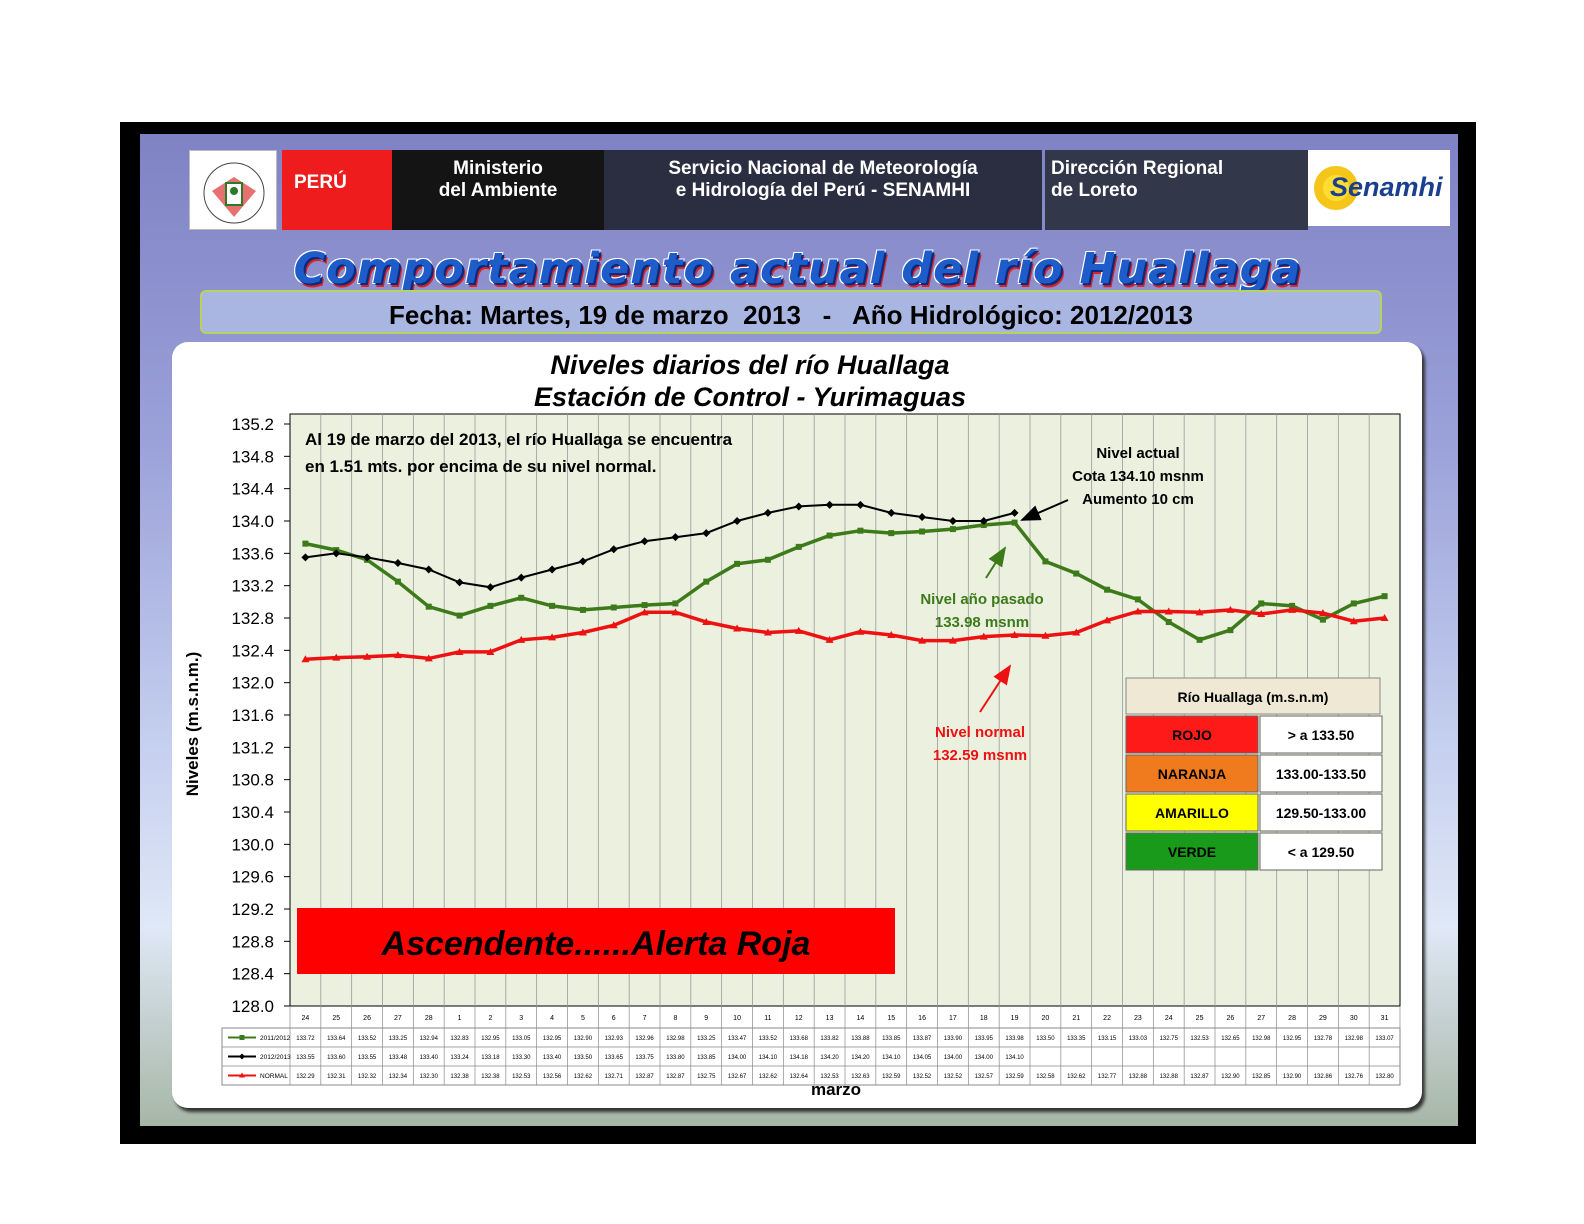  What do you see at coordinates (252, 909) in the screenshot?
I see `y-tick-label: 129.2` at bounding box center [252, 909].